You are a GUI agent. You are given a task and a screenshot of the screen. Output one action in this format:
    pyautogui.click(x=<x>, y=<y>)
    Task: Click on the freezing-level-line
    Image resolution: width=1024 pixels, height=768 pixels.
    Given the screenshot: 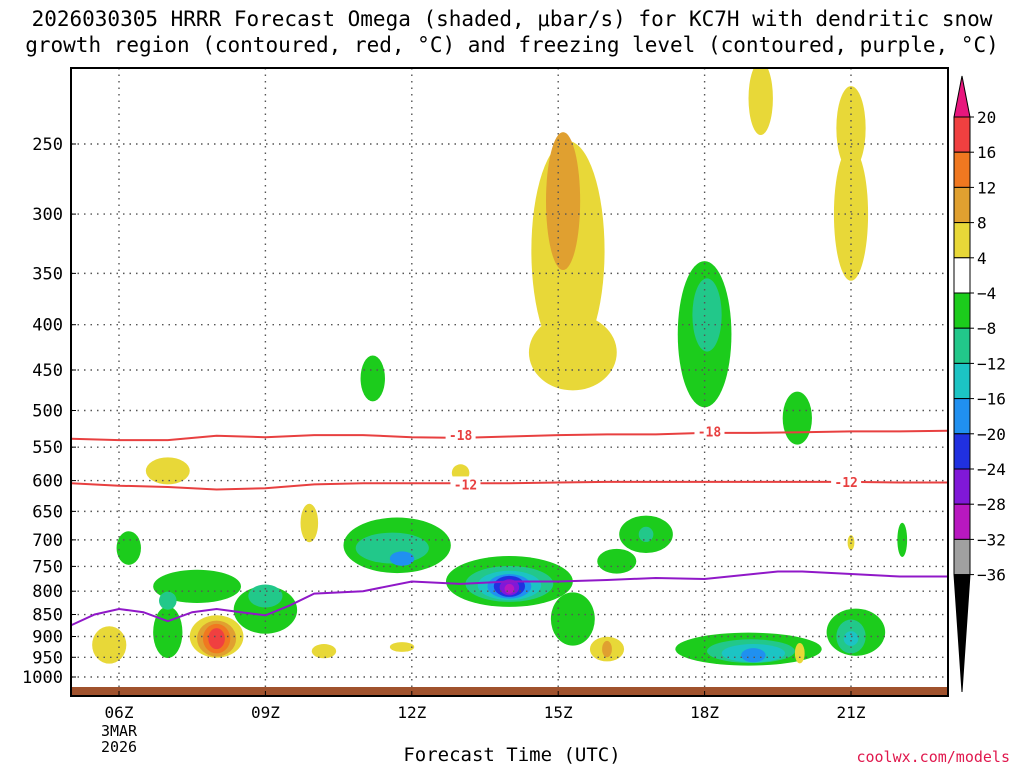 What is the action you would take?
    pyautogui.click(x=509, y=598)
    